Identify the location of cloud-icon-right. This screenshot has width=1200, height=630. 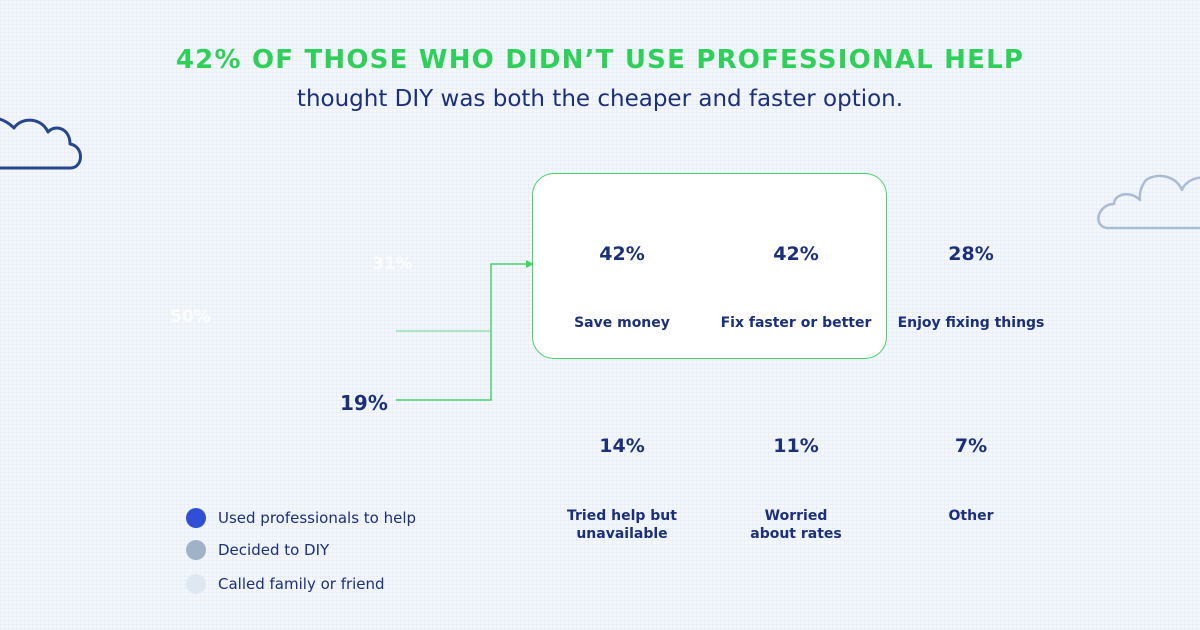
(1148, 202).